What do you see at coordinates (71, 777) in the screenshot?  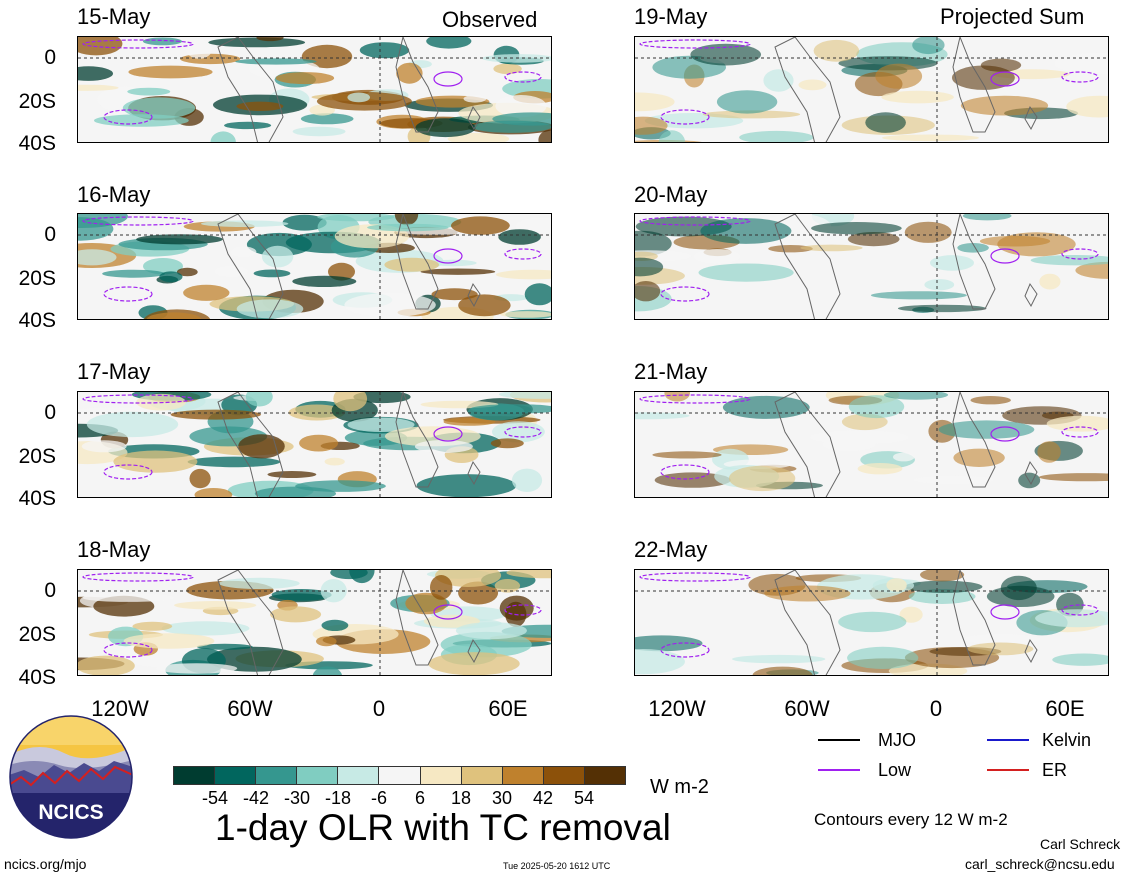 I see `ncics-logo: NCICS` at bounding box center [71, 777].